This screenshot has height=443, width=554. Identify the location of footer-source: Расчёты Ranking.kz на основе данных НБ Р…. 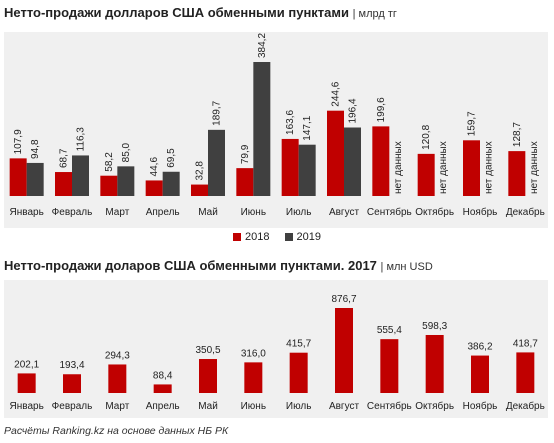
(116, 431).